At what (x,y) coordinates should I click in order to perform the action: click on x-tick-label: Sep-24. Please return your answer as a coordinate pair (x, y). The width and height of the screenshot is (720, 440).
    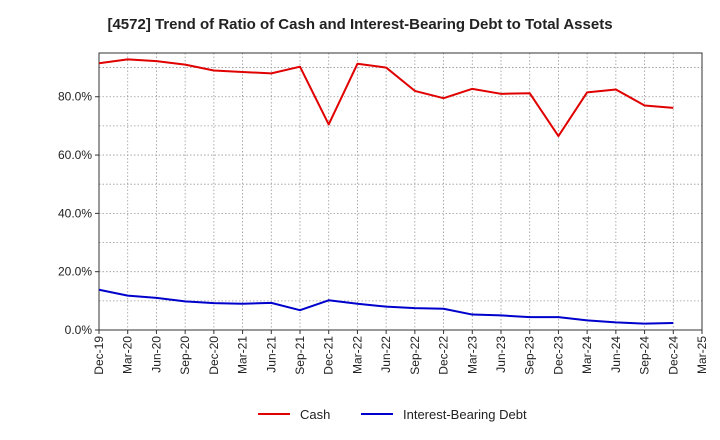
    Looking at the image, I should click on (645, 355).